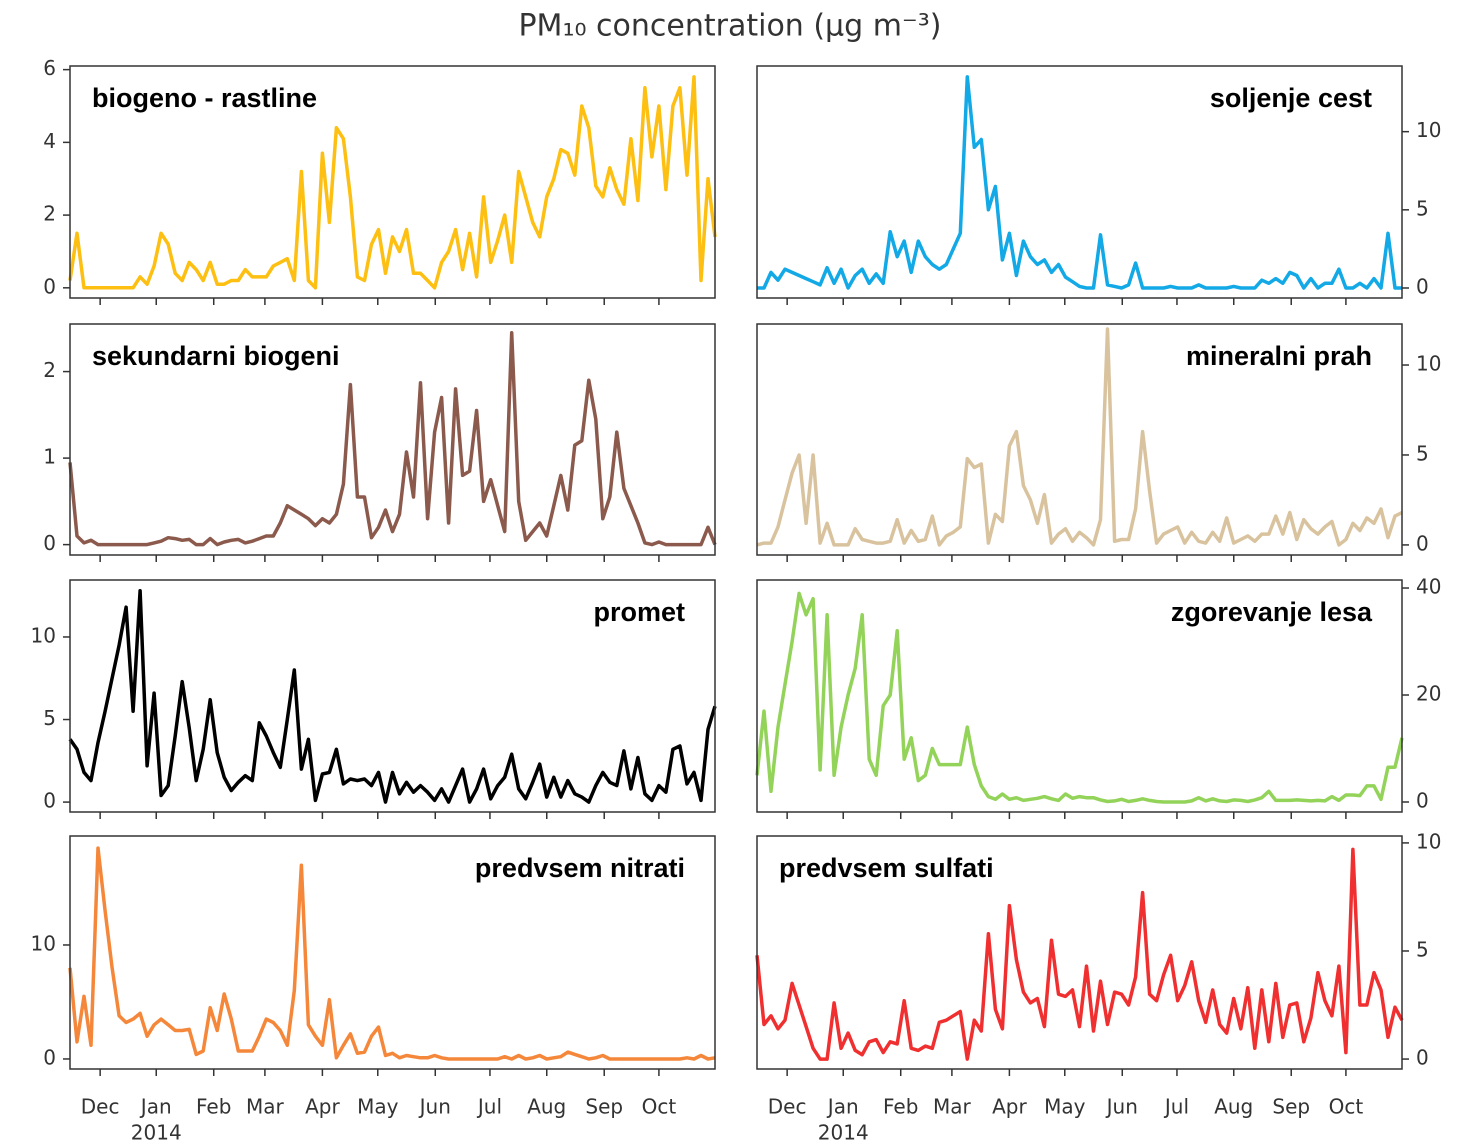 The width and height of the screenshot is (1468, 1145). What do you see at coordinates (216, 356) in the screenshot?
I see `panel-label: sekundarni biogeni` at bounding box center [216, 356].